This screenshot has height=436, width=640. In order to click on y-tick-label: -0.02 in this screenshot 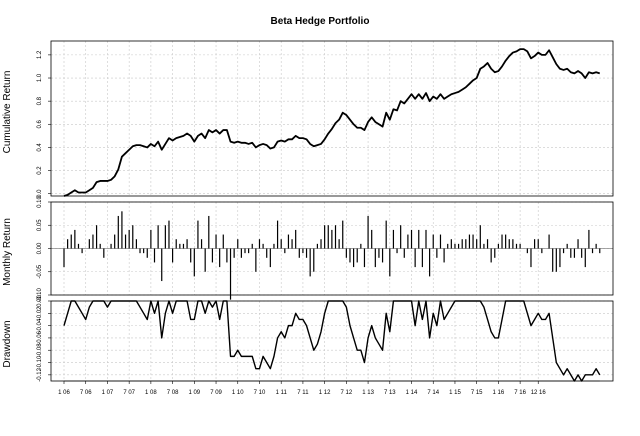, I will do `click(40, 313)`.